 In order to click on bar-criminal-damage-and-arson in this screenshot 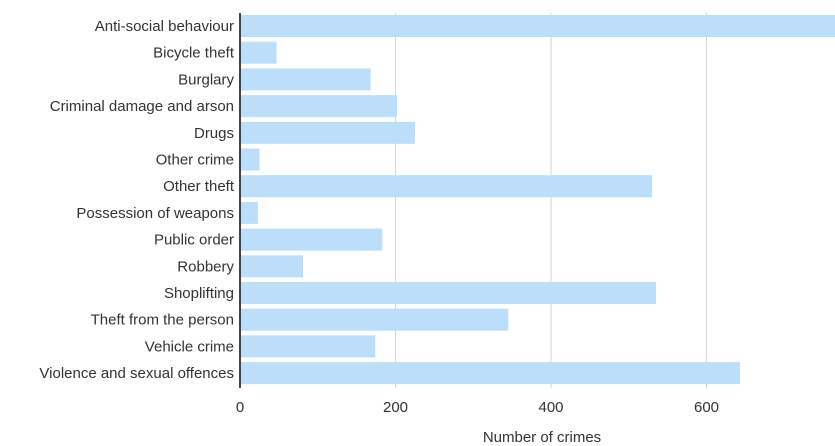, I will do `click(319, 106)`.